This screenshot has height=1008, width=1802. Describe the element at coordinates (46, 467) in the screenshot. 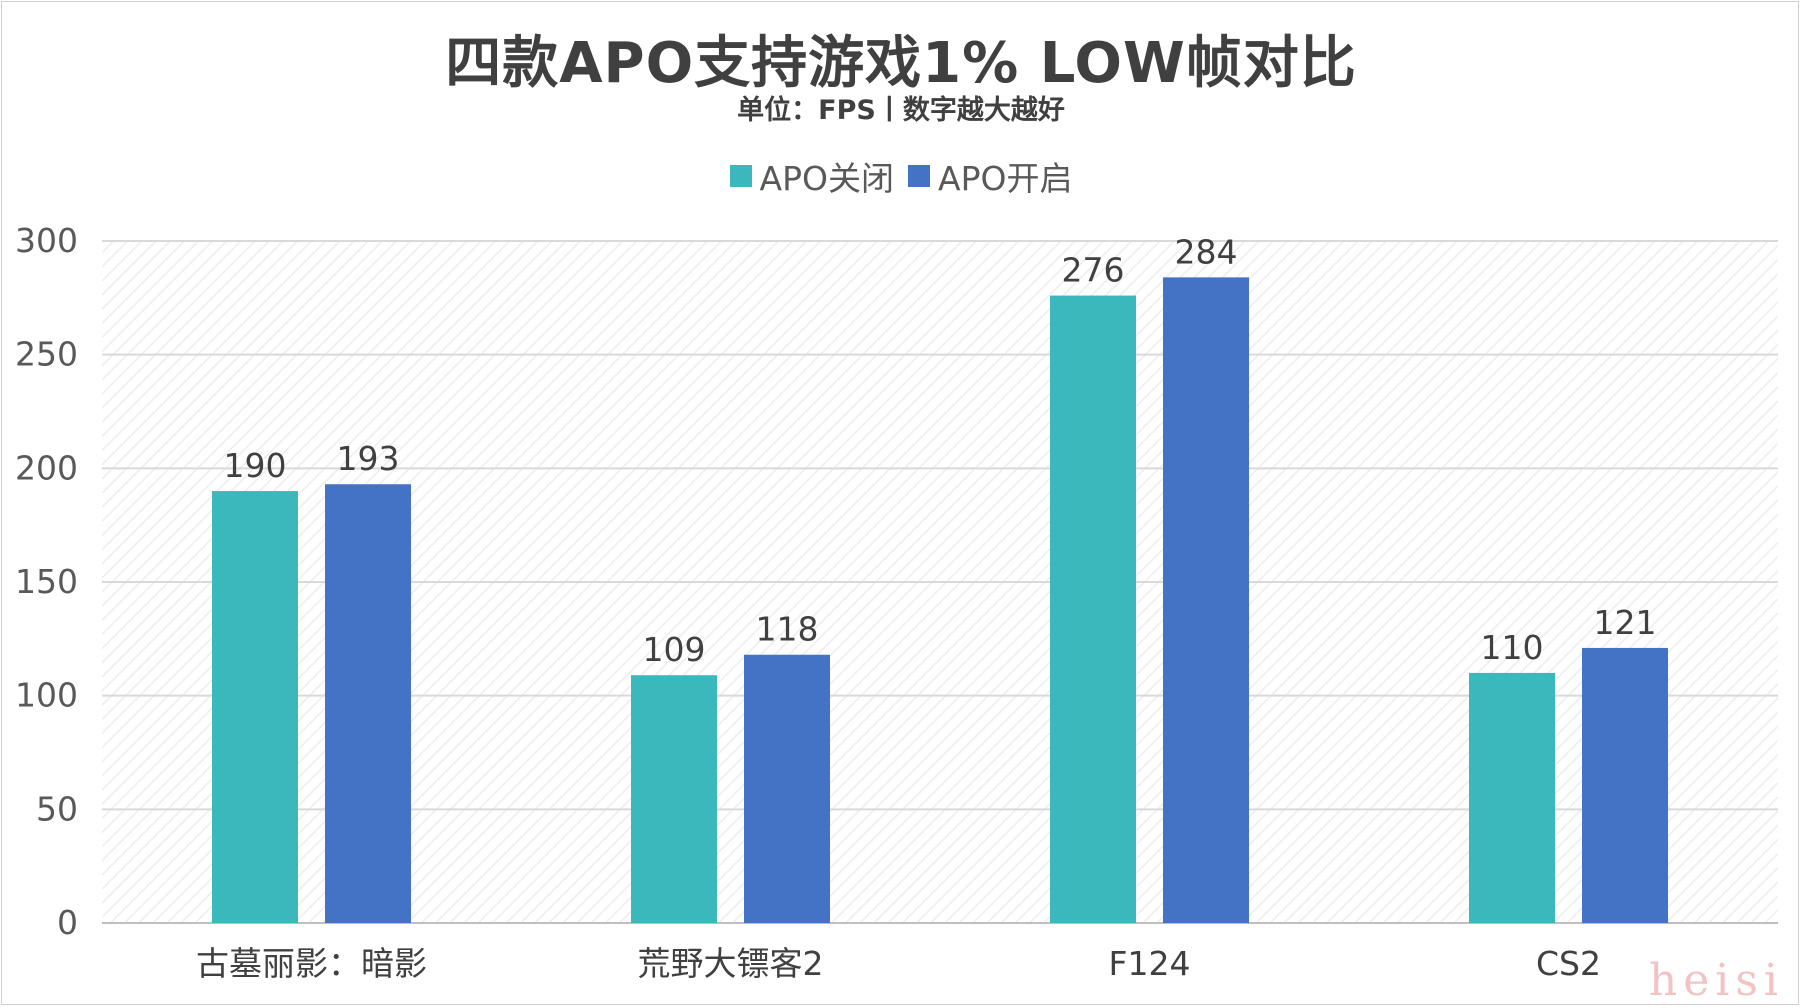

I see `y-tick-label: 200` at that location.